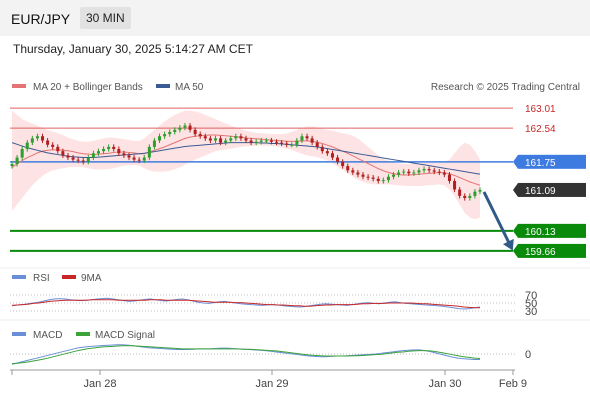  I want to click on rsi-legend: RSI 9MA, so click(57, 278).